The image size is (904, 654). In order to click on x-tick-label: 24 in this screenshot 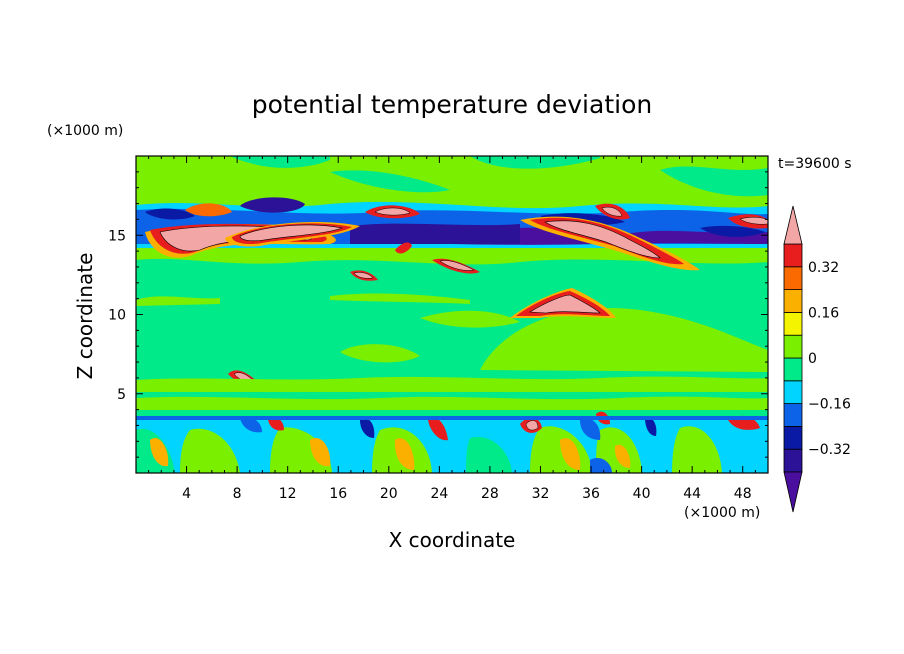, I will do `click(439, 494)`.